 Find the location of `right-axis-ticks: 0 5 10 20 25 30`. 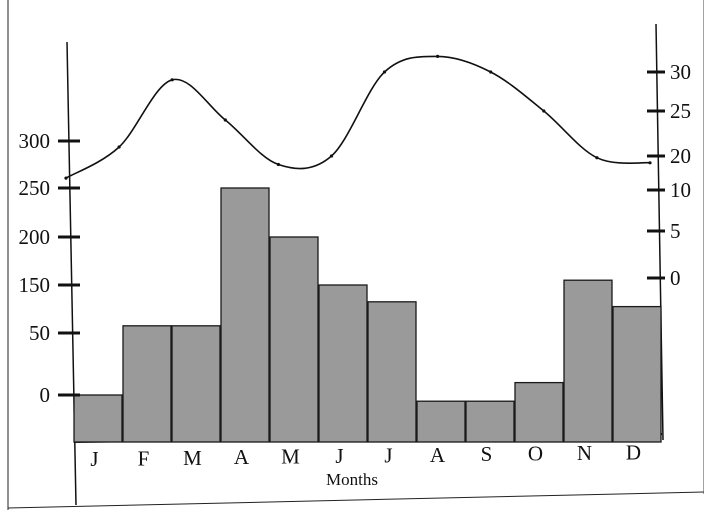

right-axis-ticks: 0 5 10 20 25 30 is located at coordinates (669, 175).